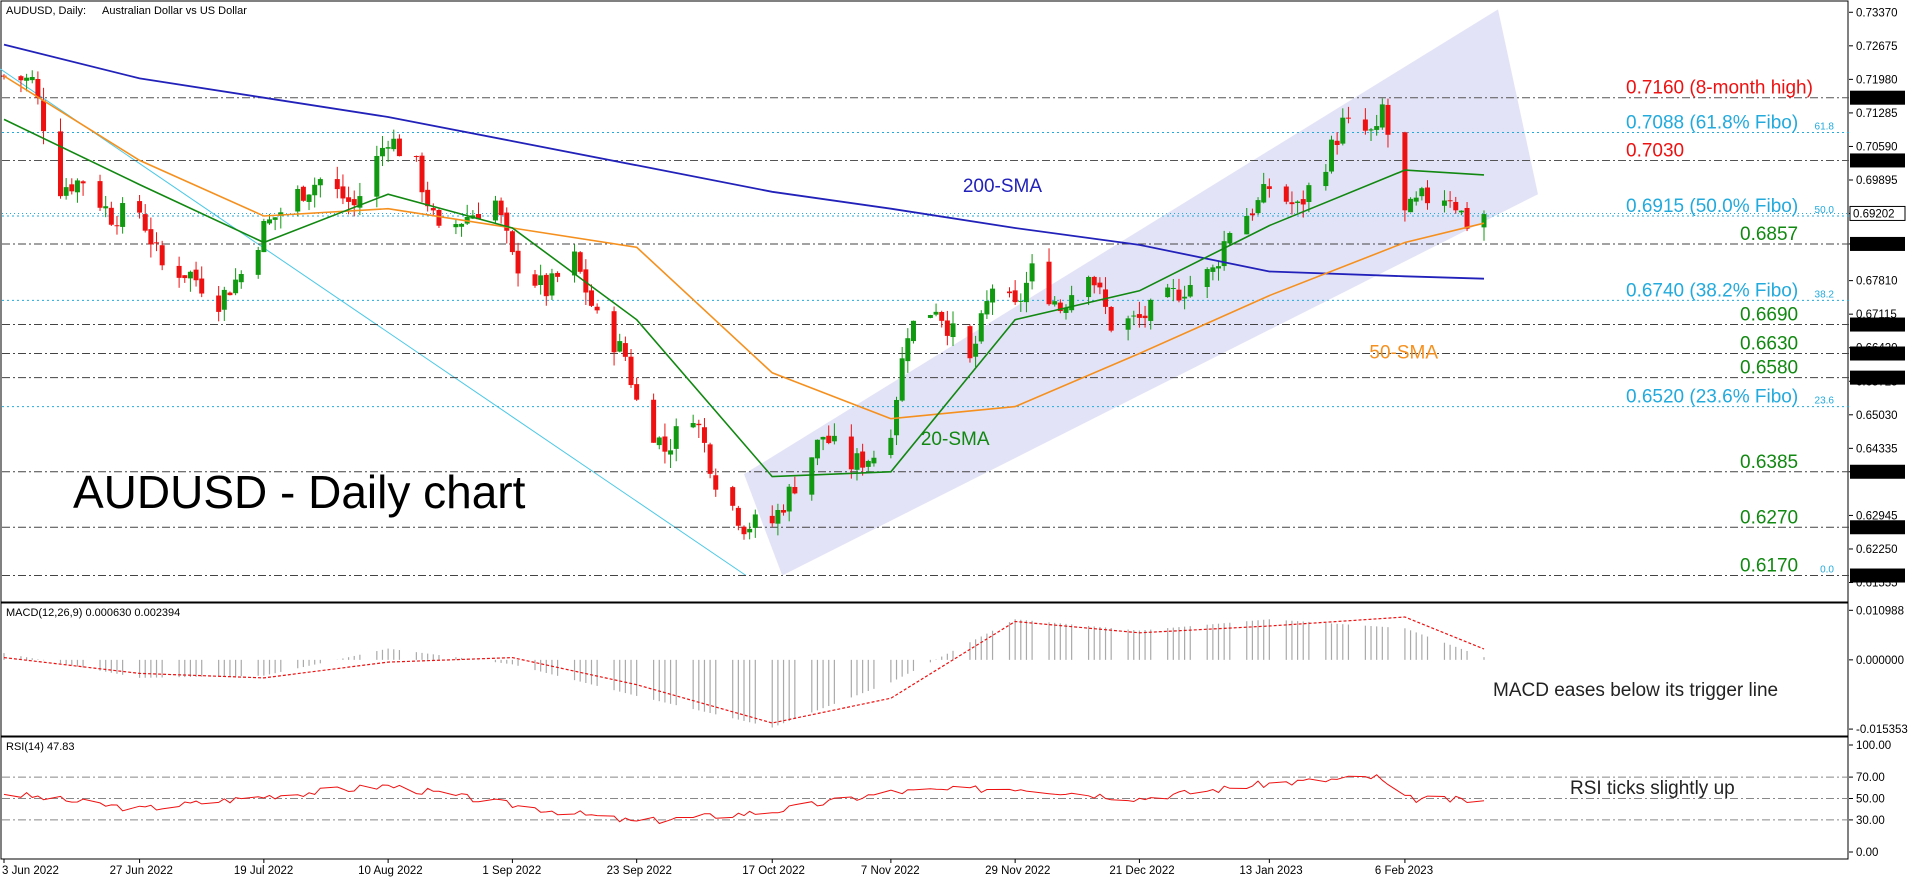 This screenshot has height=877, width=1916. Describe the element at coordinates (30, 871) in the screenshot. I see `date-tick-label: 3 Jun 2022` at that location.